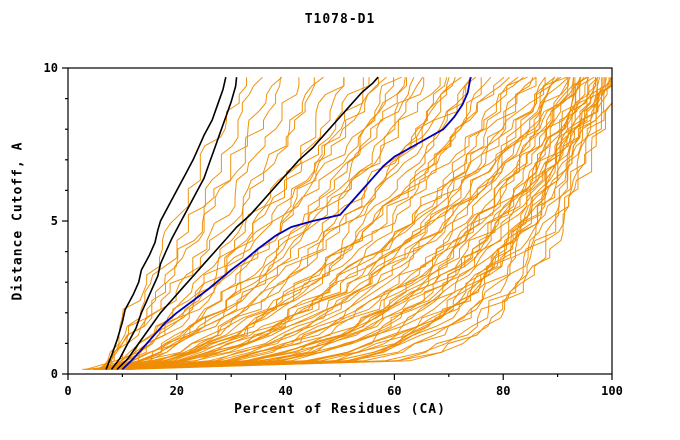  What do you see at coordinates (285, 391) in the screenshot?
I see `x-tick-label: 40` at bounding box center [285, 391].